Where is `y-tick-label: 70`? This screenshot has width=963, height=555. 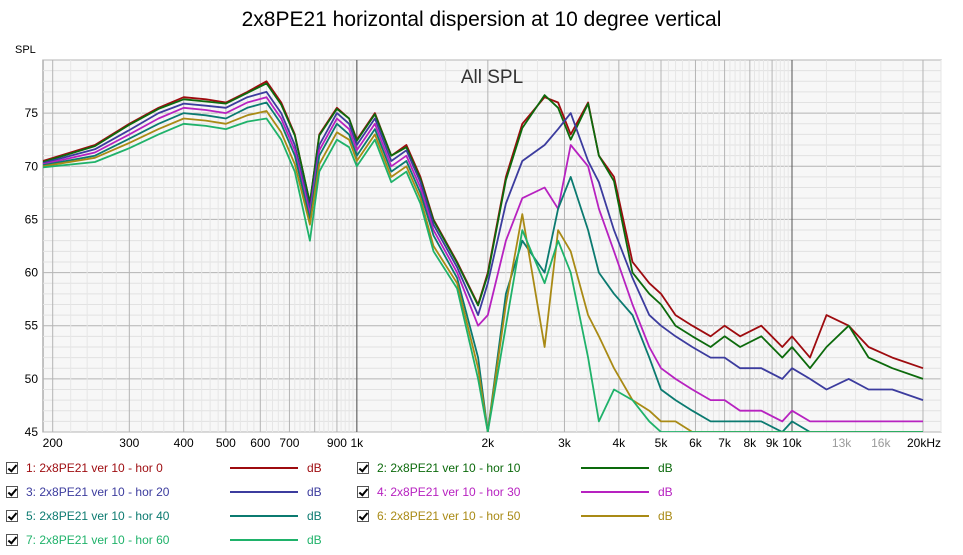 y-tick-label: 70 is located at coordinates (32, 166).